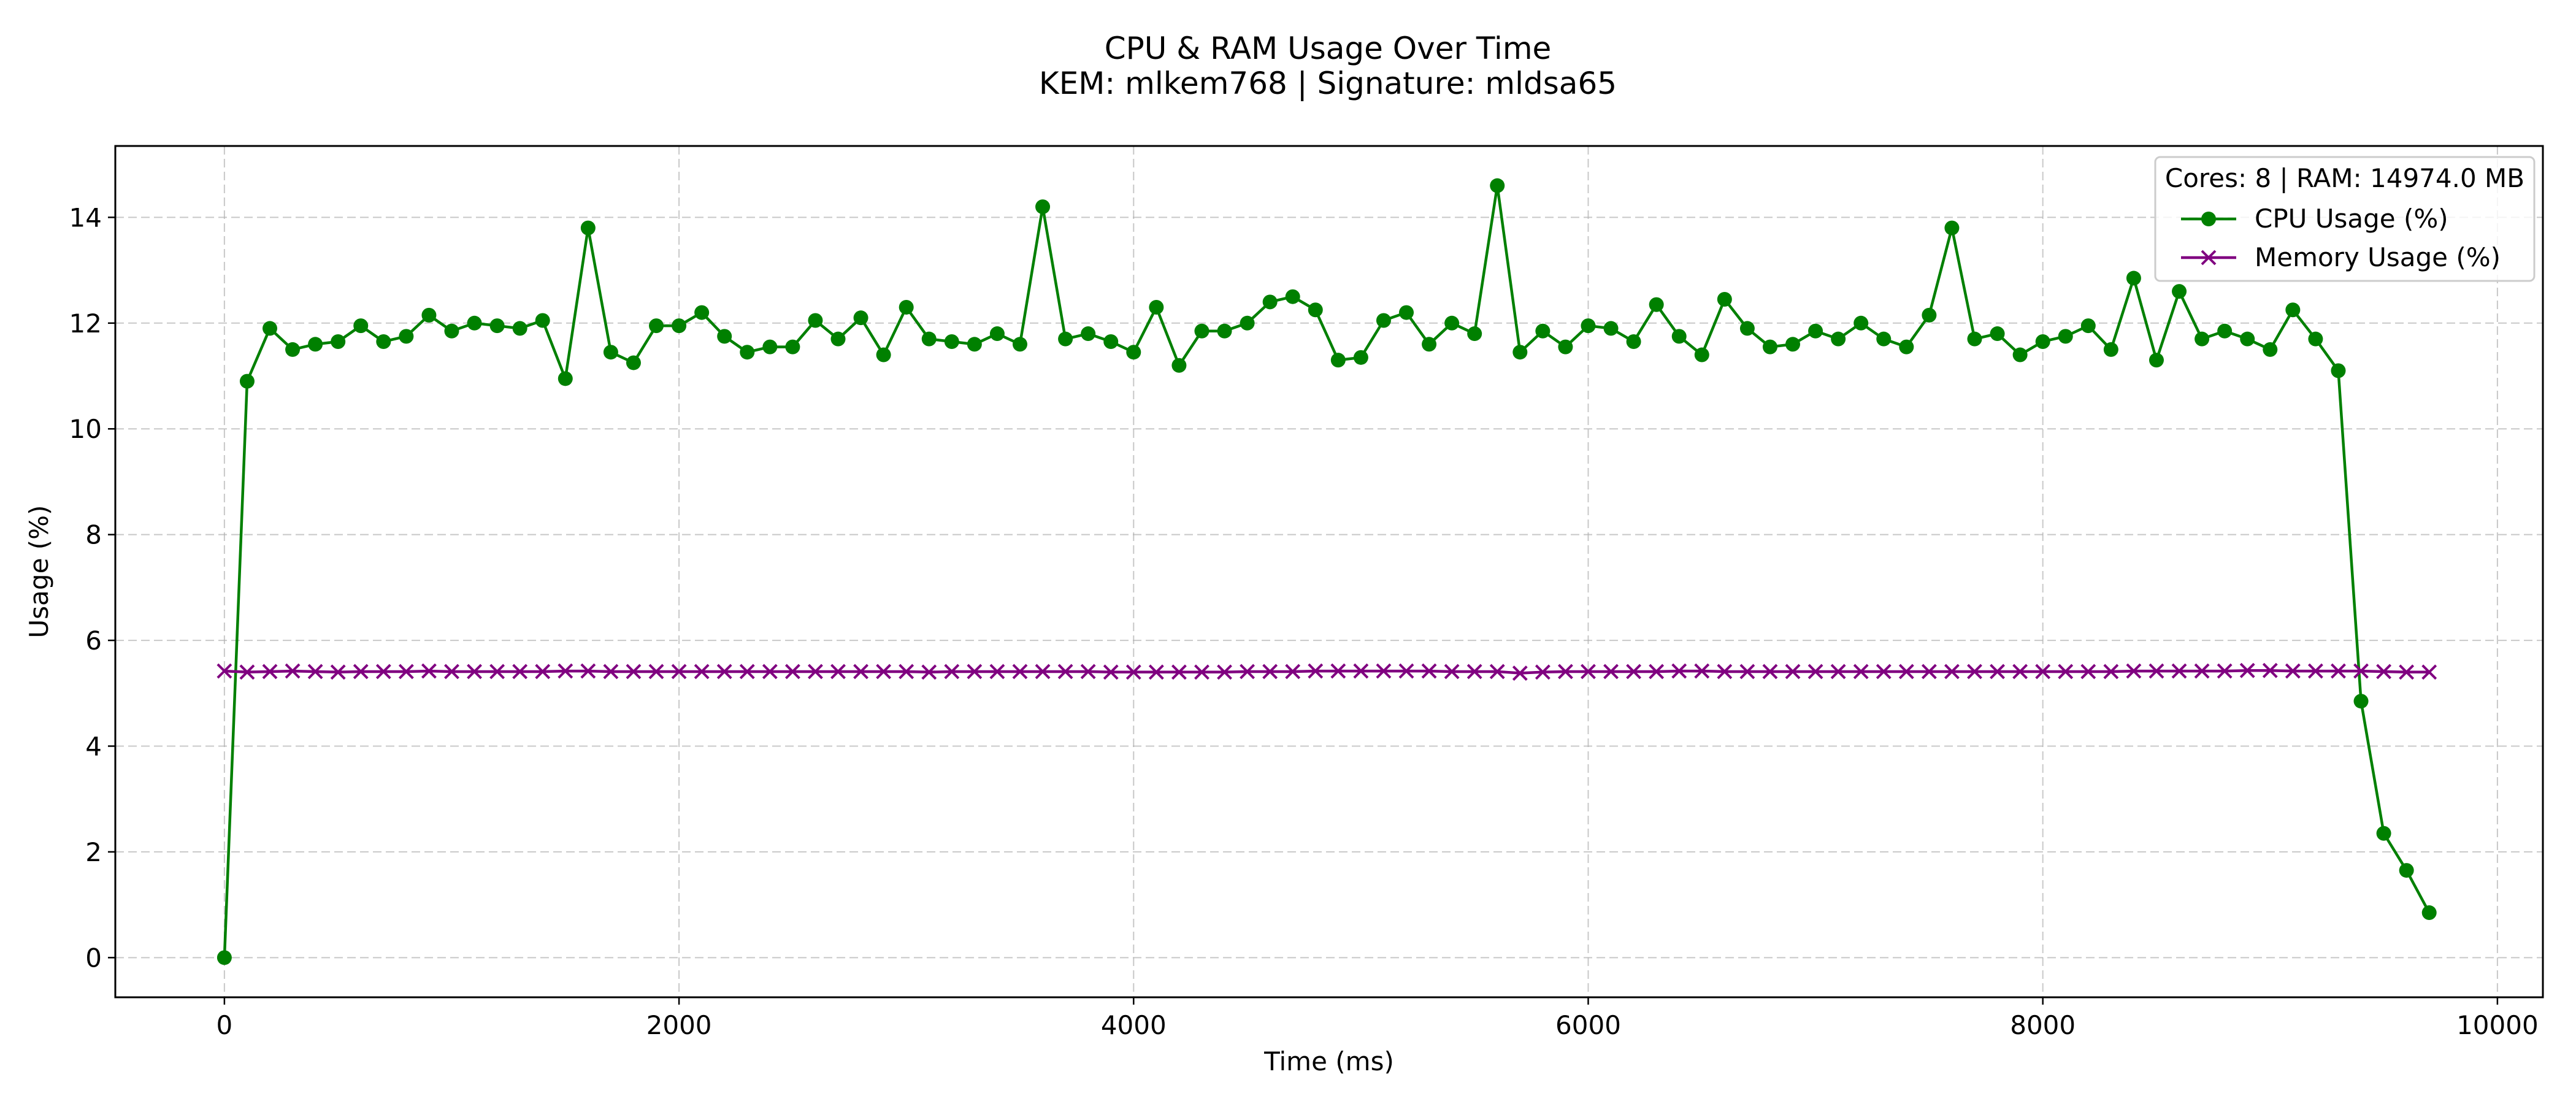 The width and height of the screenshot is (2576, 1104). What do you see at coordinates (1326, 672) in the screenshot?
I see `series-line` at bounding box center [1326, 672].